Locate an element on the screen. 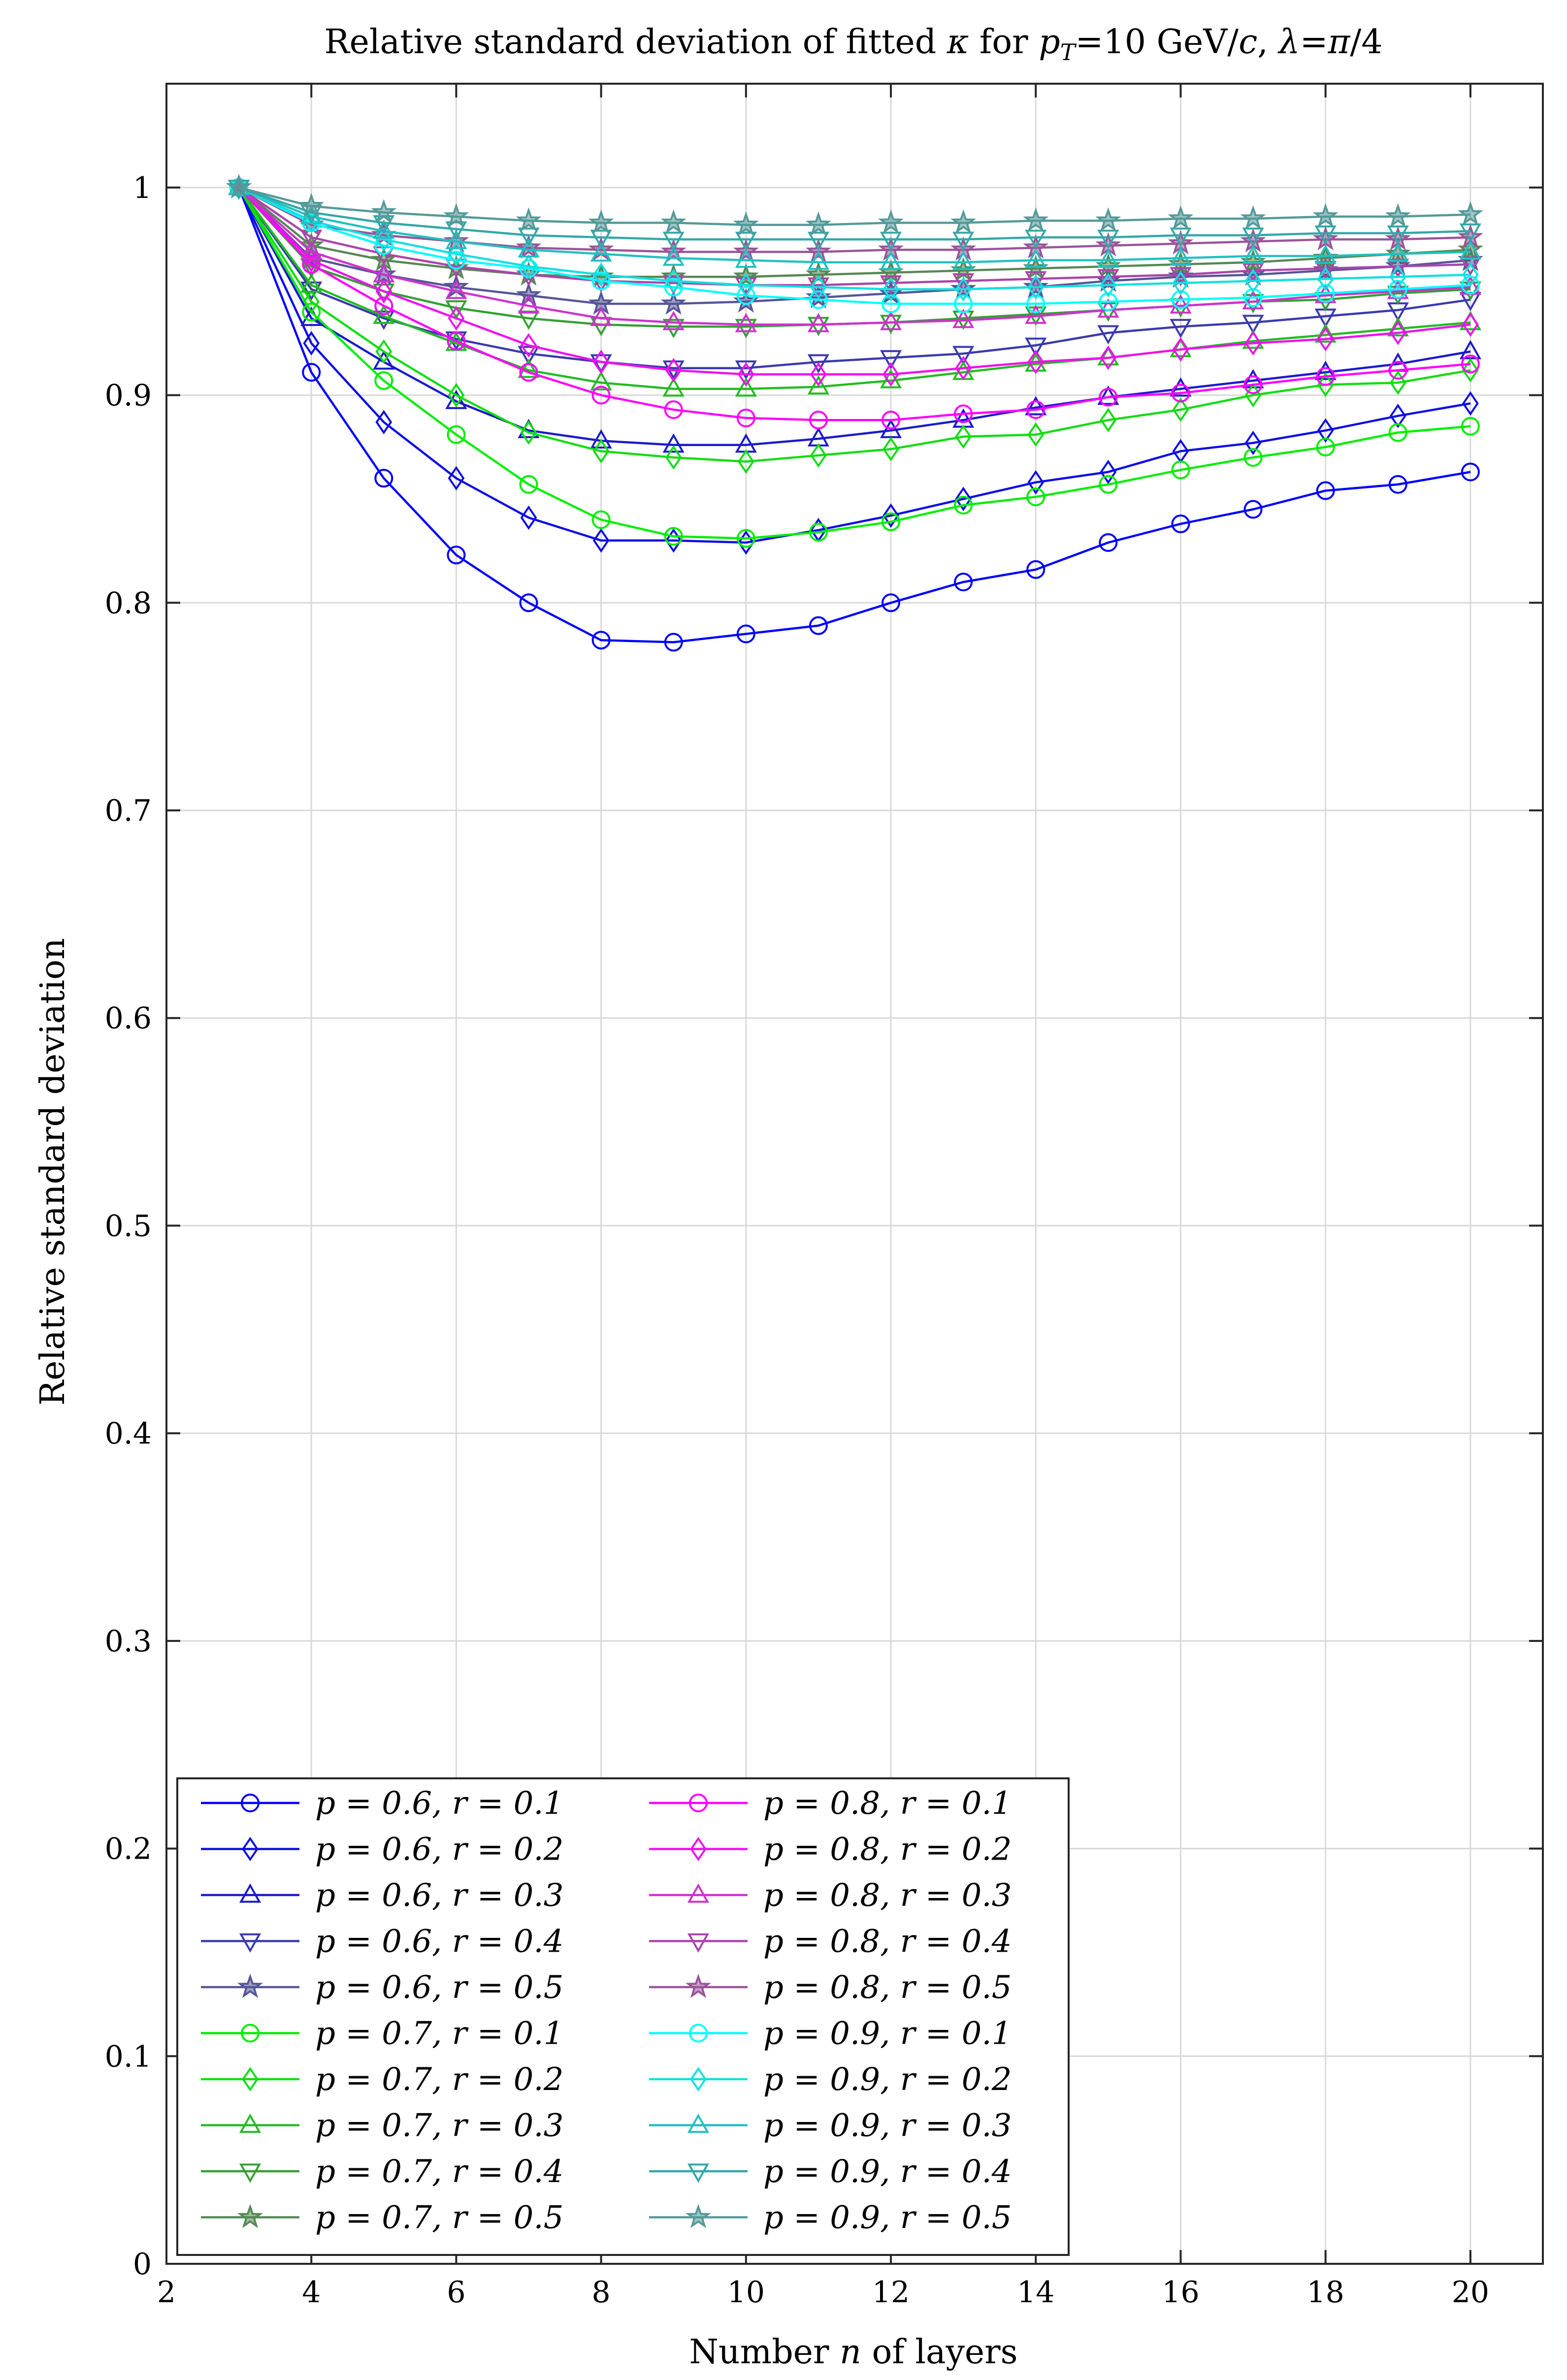 This screenshot has height=2380, width=1567. legend-item: p = 0.8, r = 0.1 is located at coordinates (830, 1803).